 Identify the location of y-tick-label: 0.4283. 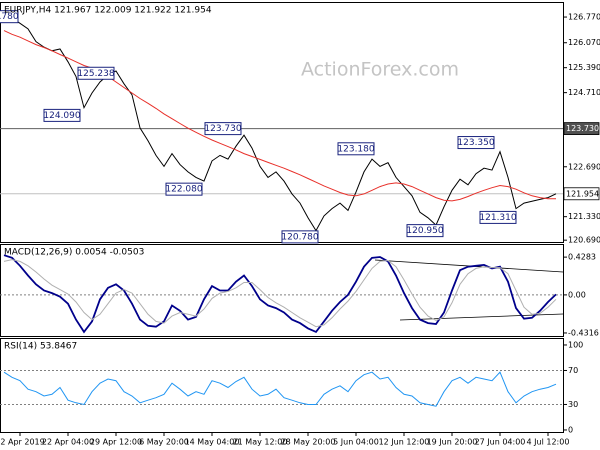
(582, 257).